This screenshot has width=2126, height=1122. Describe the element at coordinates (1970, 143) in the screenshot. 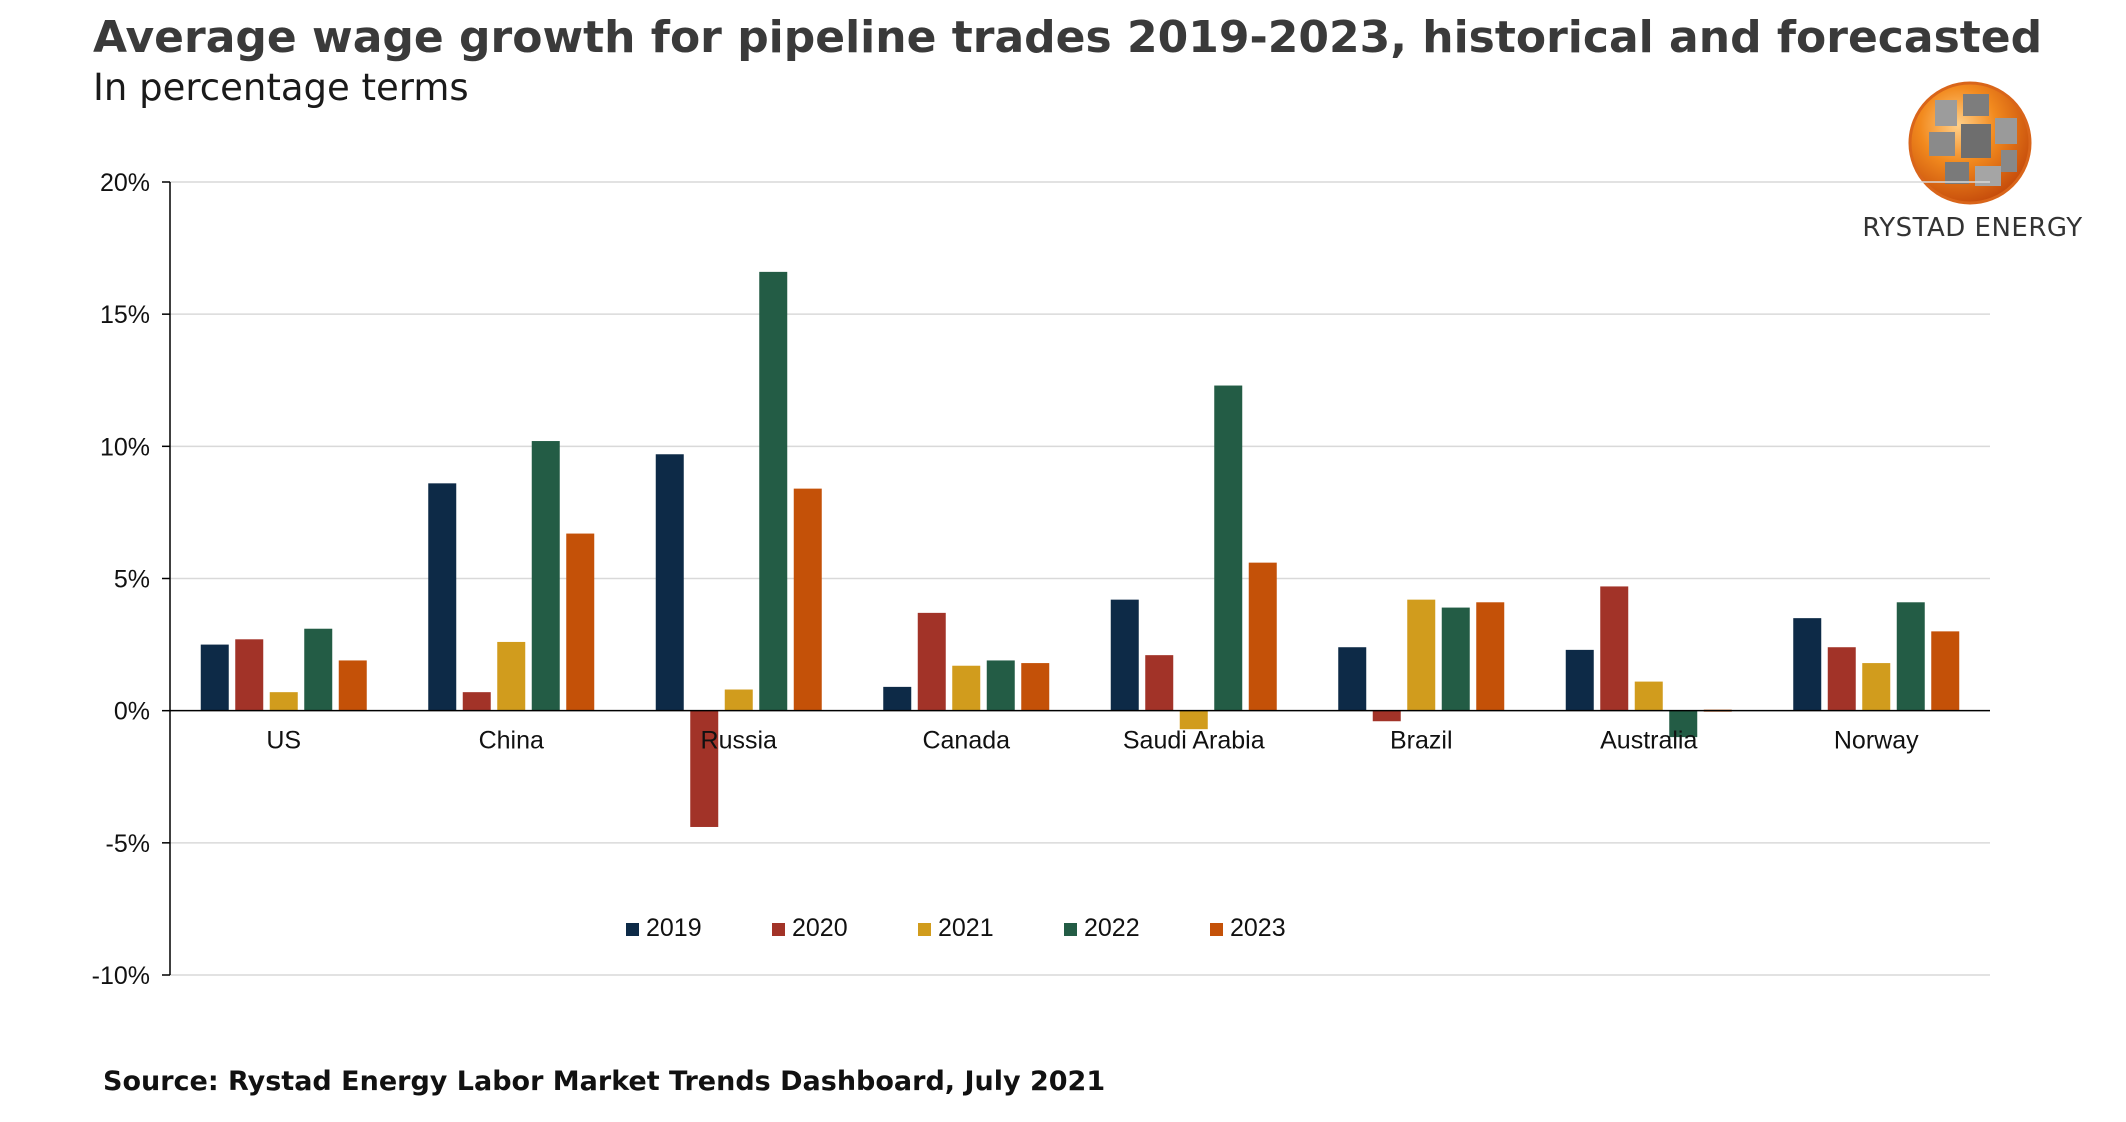

I see `rystad-globe-logo-icon` at that location.